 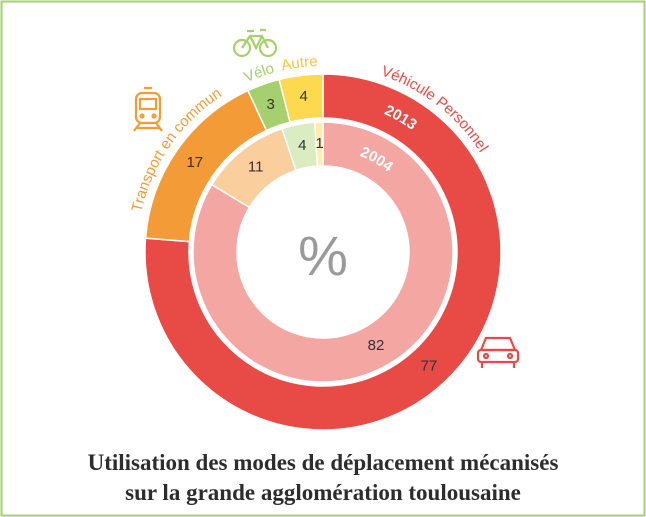 What do you see at coordinates (270, 104) in the screenshot?
I see `value-label: 3` at bounding box center [270, 104].